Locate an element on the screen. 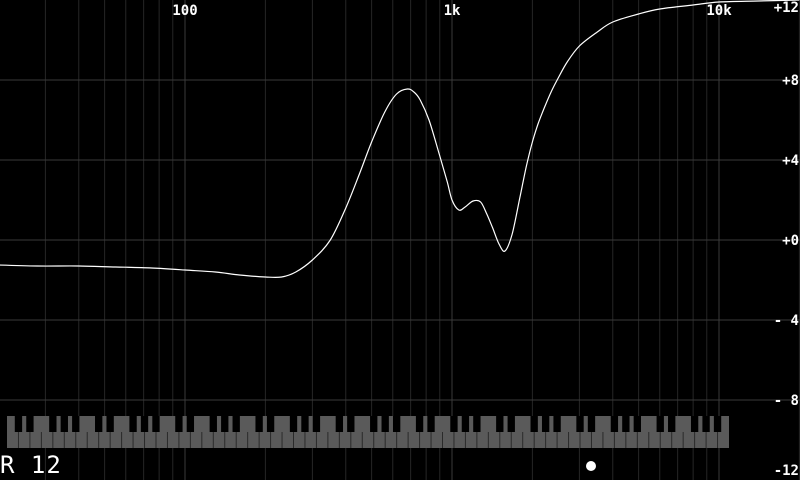  x-tick-label: 1k is located at coordinates (452, 11).